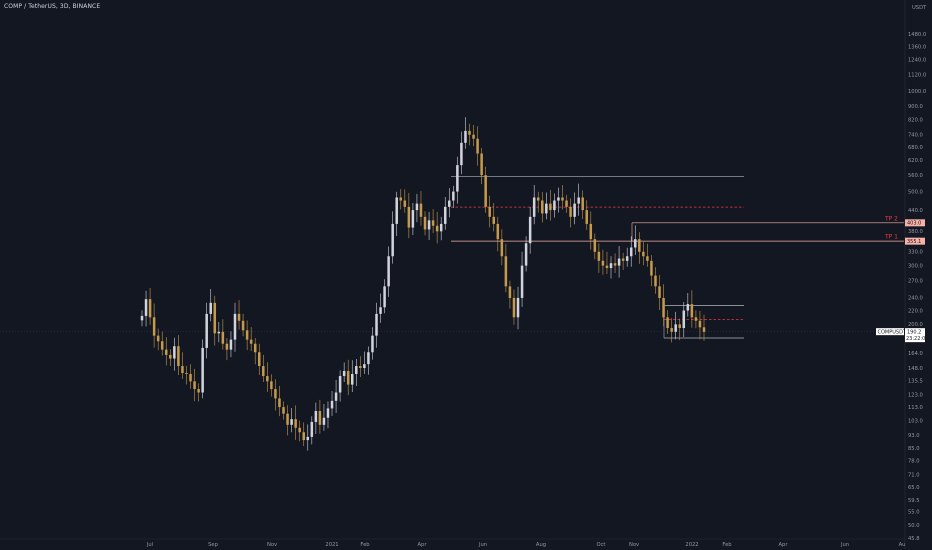 The width and height of the screenshot is (932, 550). What do you see at coordinates (213, 545) in the screenshot?
I see `x-tick-label: Sep` at bounding box center [213, 545].